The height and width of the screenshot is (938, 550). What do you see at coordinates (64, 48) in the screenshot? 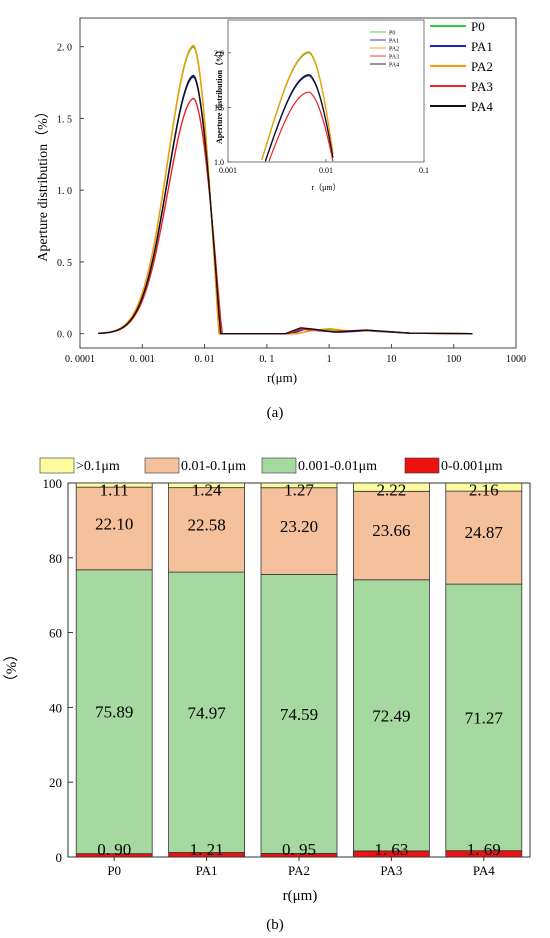
I see `y-tick-label-a: 2. 0` at bounding box center [64, 48].